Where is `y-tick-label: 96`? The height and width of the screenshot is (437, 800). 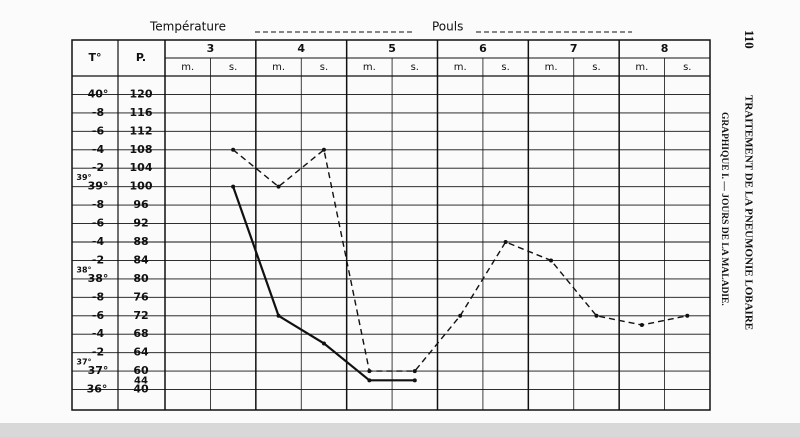 y-tick-label: 96 is located at coordinates (141, 204).